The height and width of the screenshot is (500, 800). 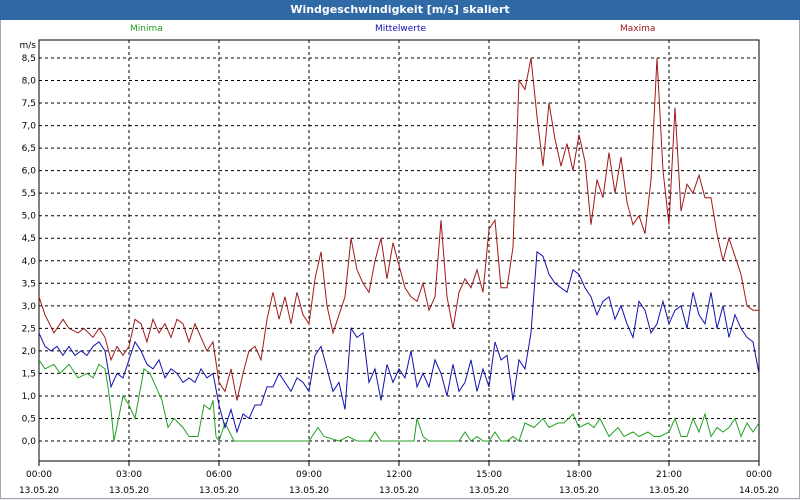 I want to click on y-tick-label: 8,0, so click(x=29, y=82).